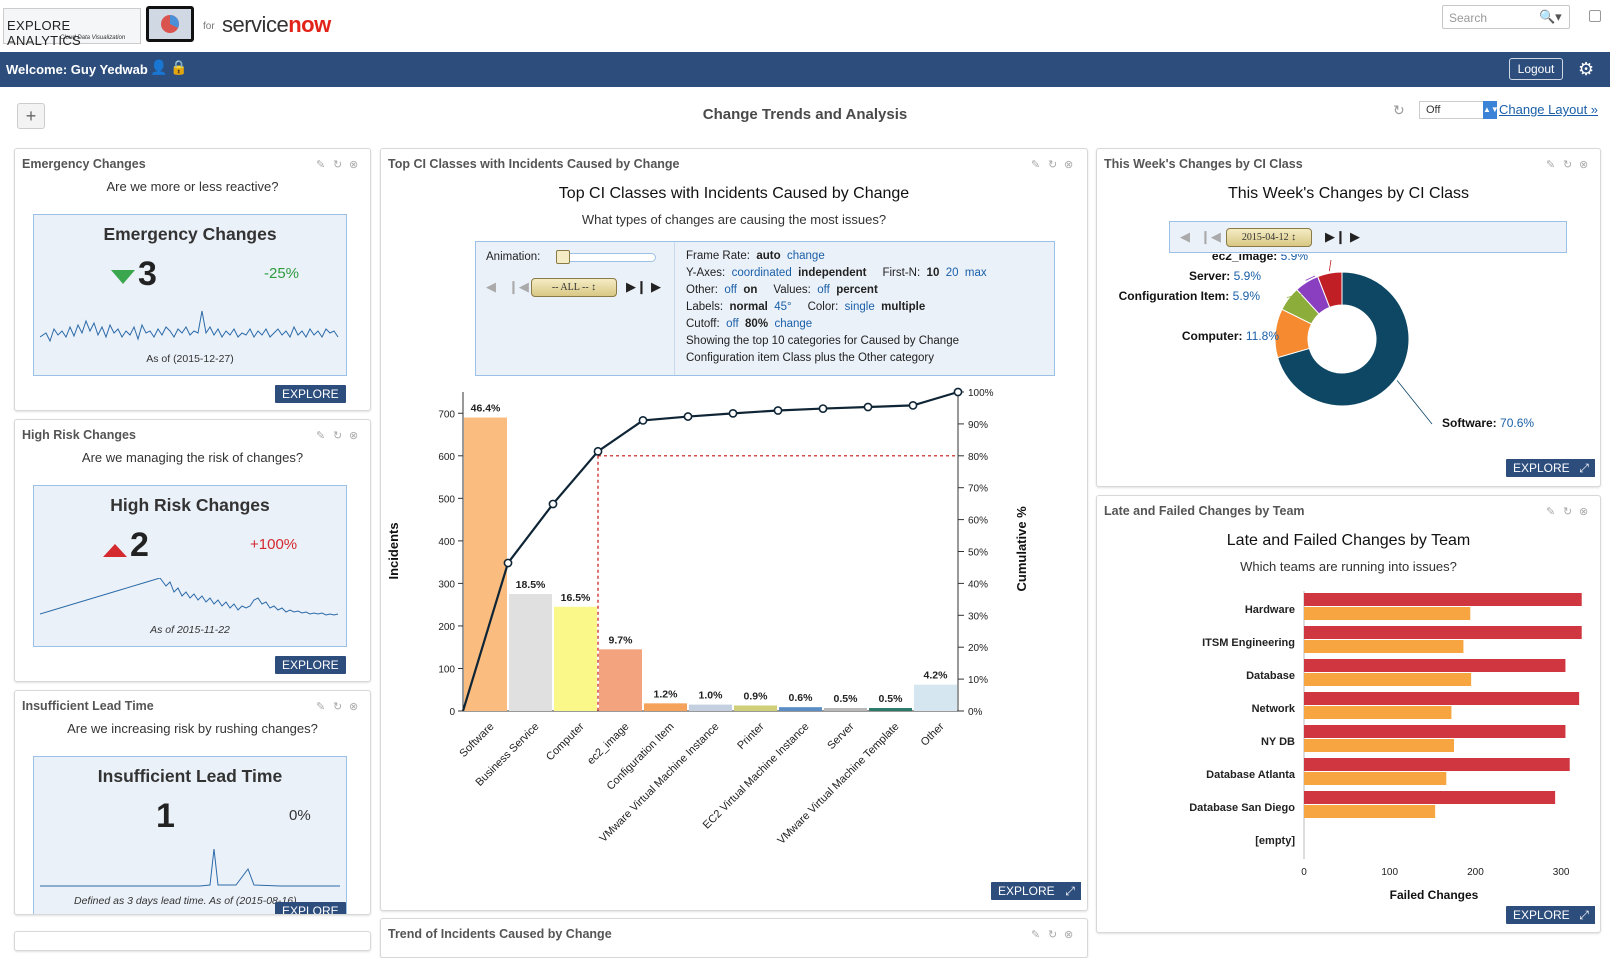 The height and width of the screenshot is (958, 1610). What do you see at coordinates (1284, 334) in the screenshot?
I see `pie-leader-line` at bounding box center [1284, 334].